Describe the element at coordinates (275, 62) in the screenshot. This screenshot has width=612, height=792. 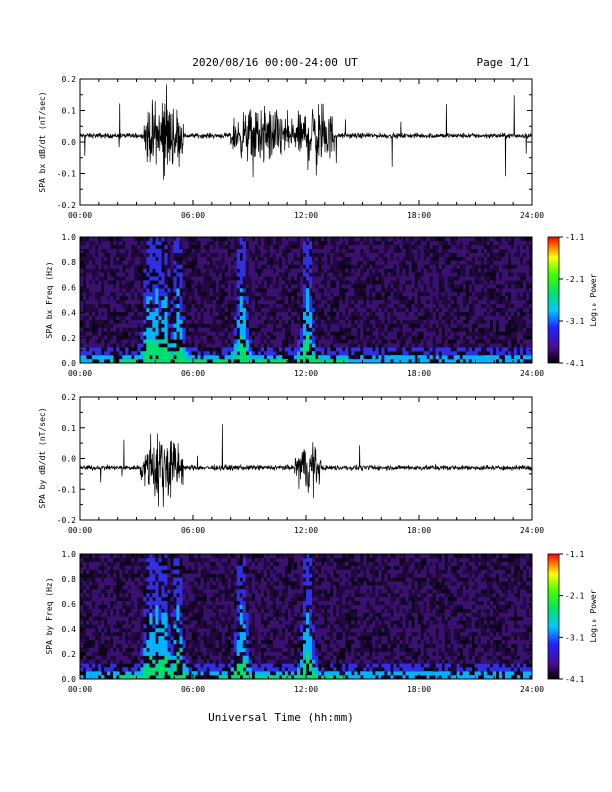
I see `figure-title: 2020/08/16 00:00-24:00 UT` at that location.